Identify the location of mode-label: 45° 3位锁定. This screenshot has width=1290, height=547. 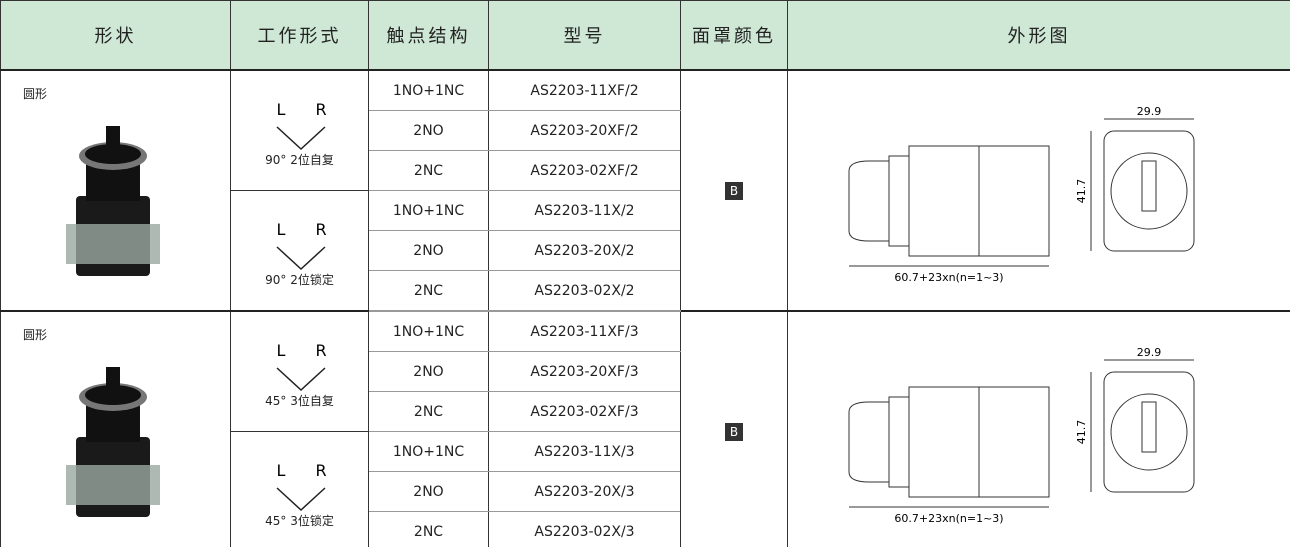
(299, 521).